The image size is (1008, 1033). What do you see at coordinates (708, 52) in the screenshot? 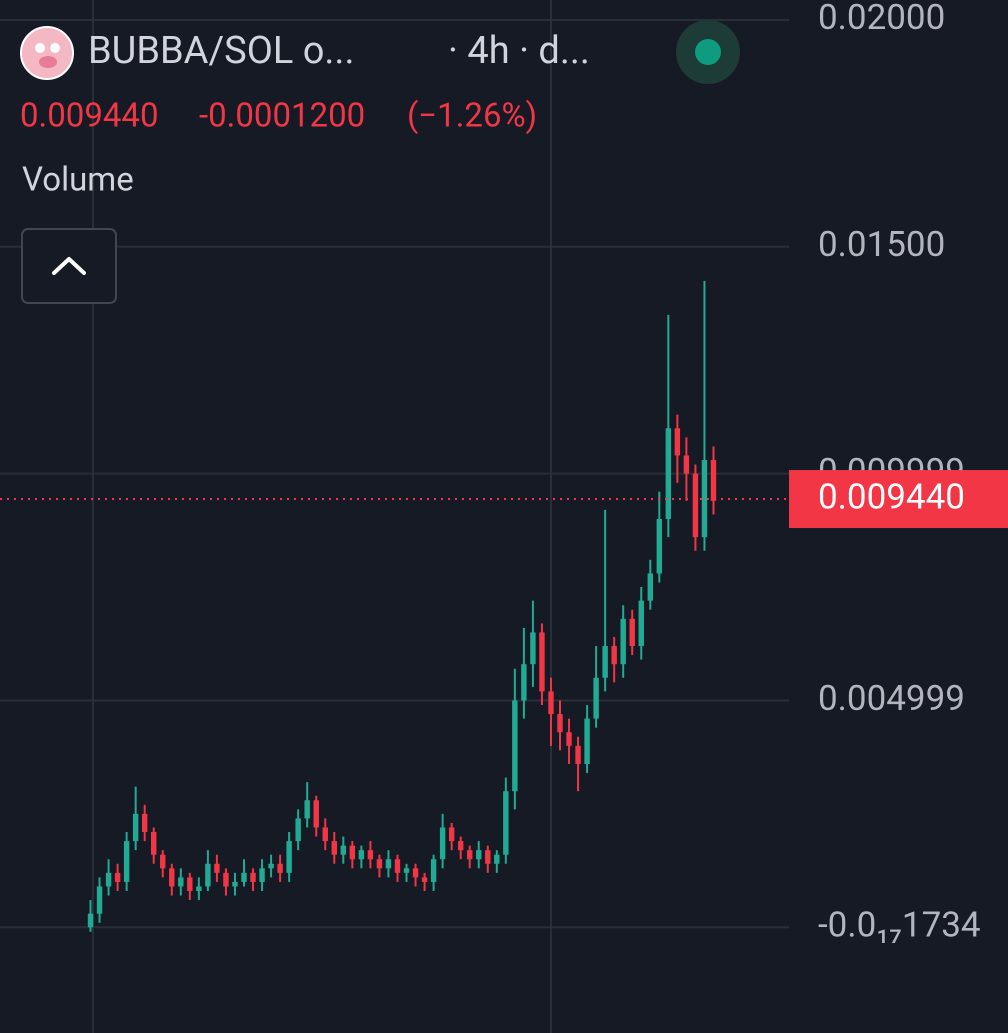
I see `status-dot` at bounding box center [708, 52].